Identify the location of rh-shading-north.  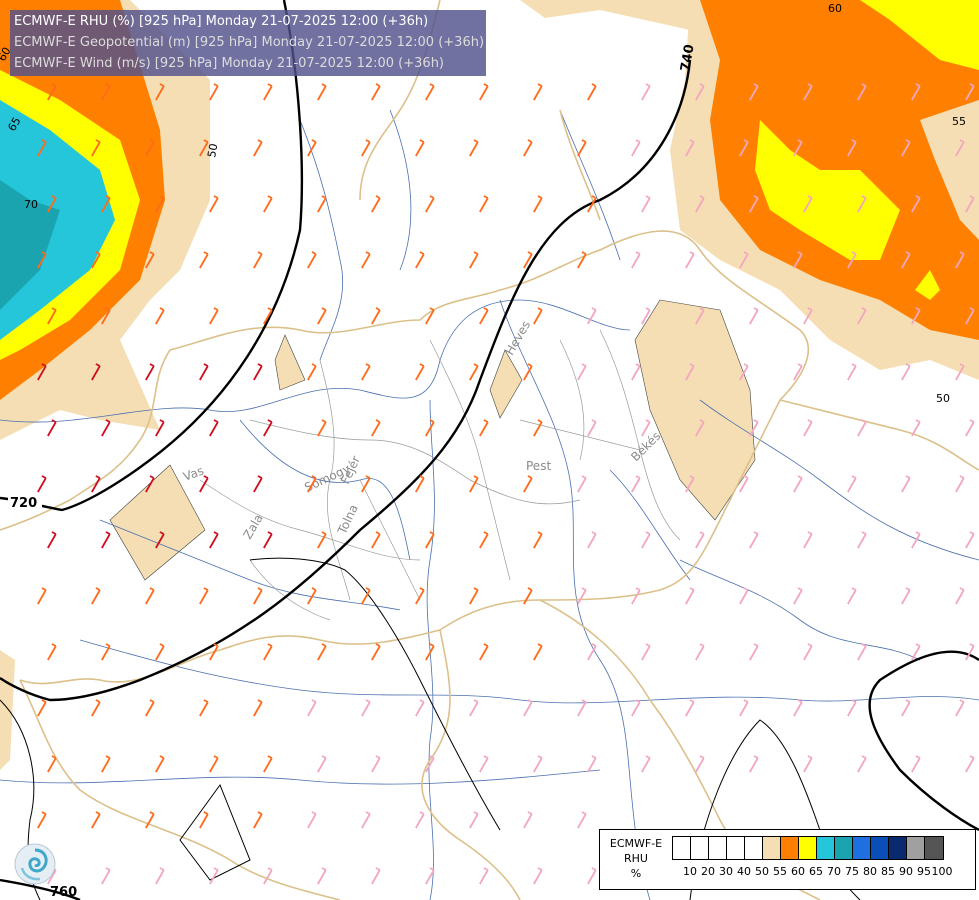
(610, 15).